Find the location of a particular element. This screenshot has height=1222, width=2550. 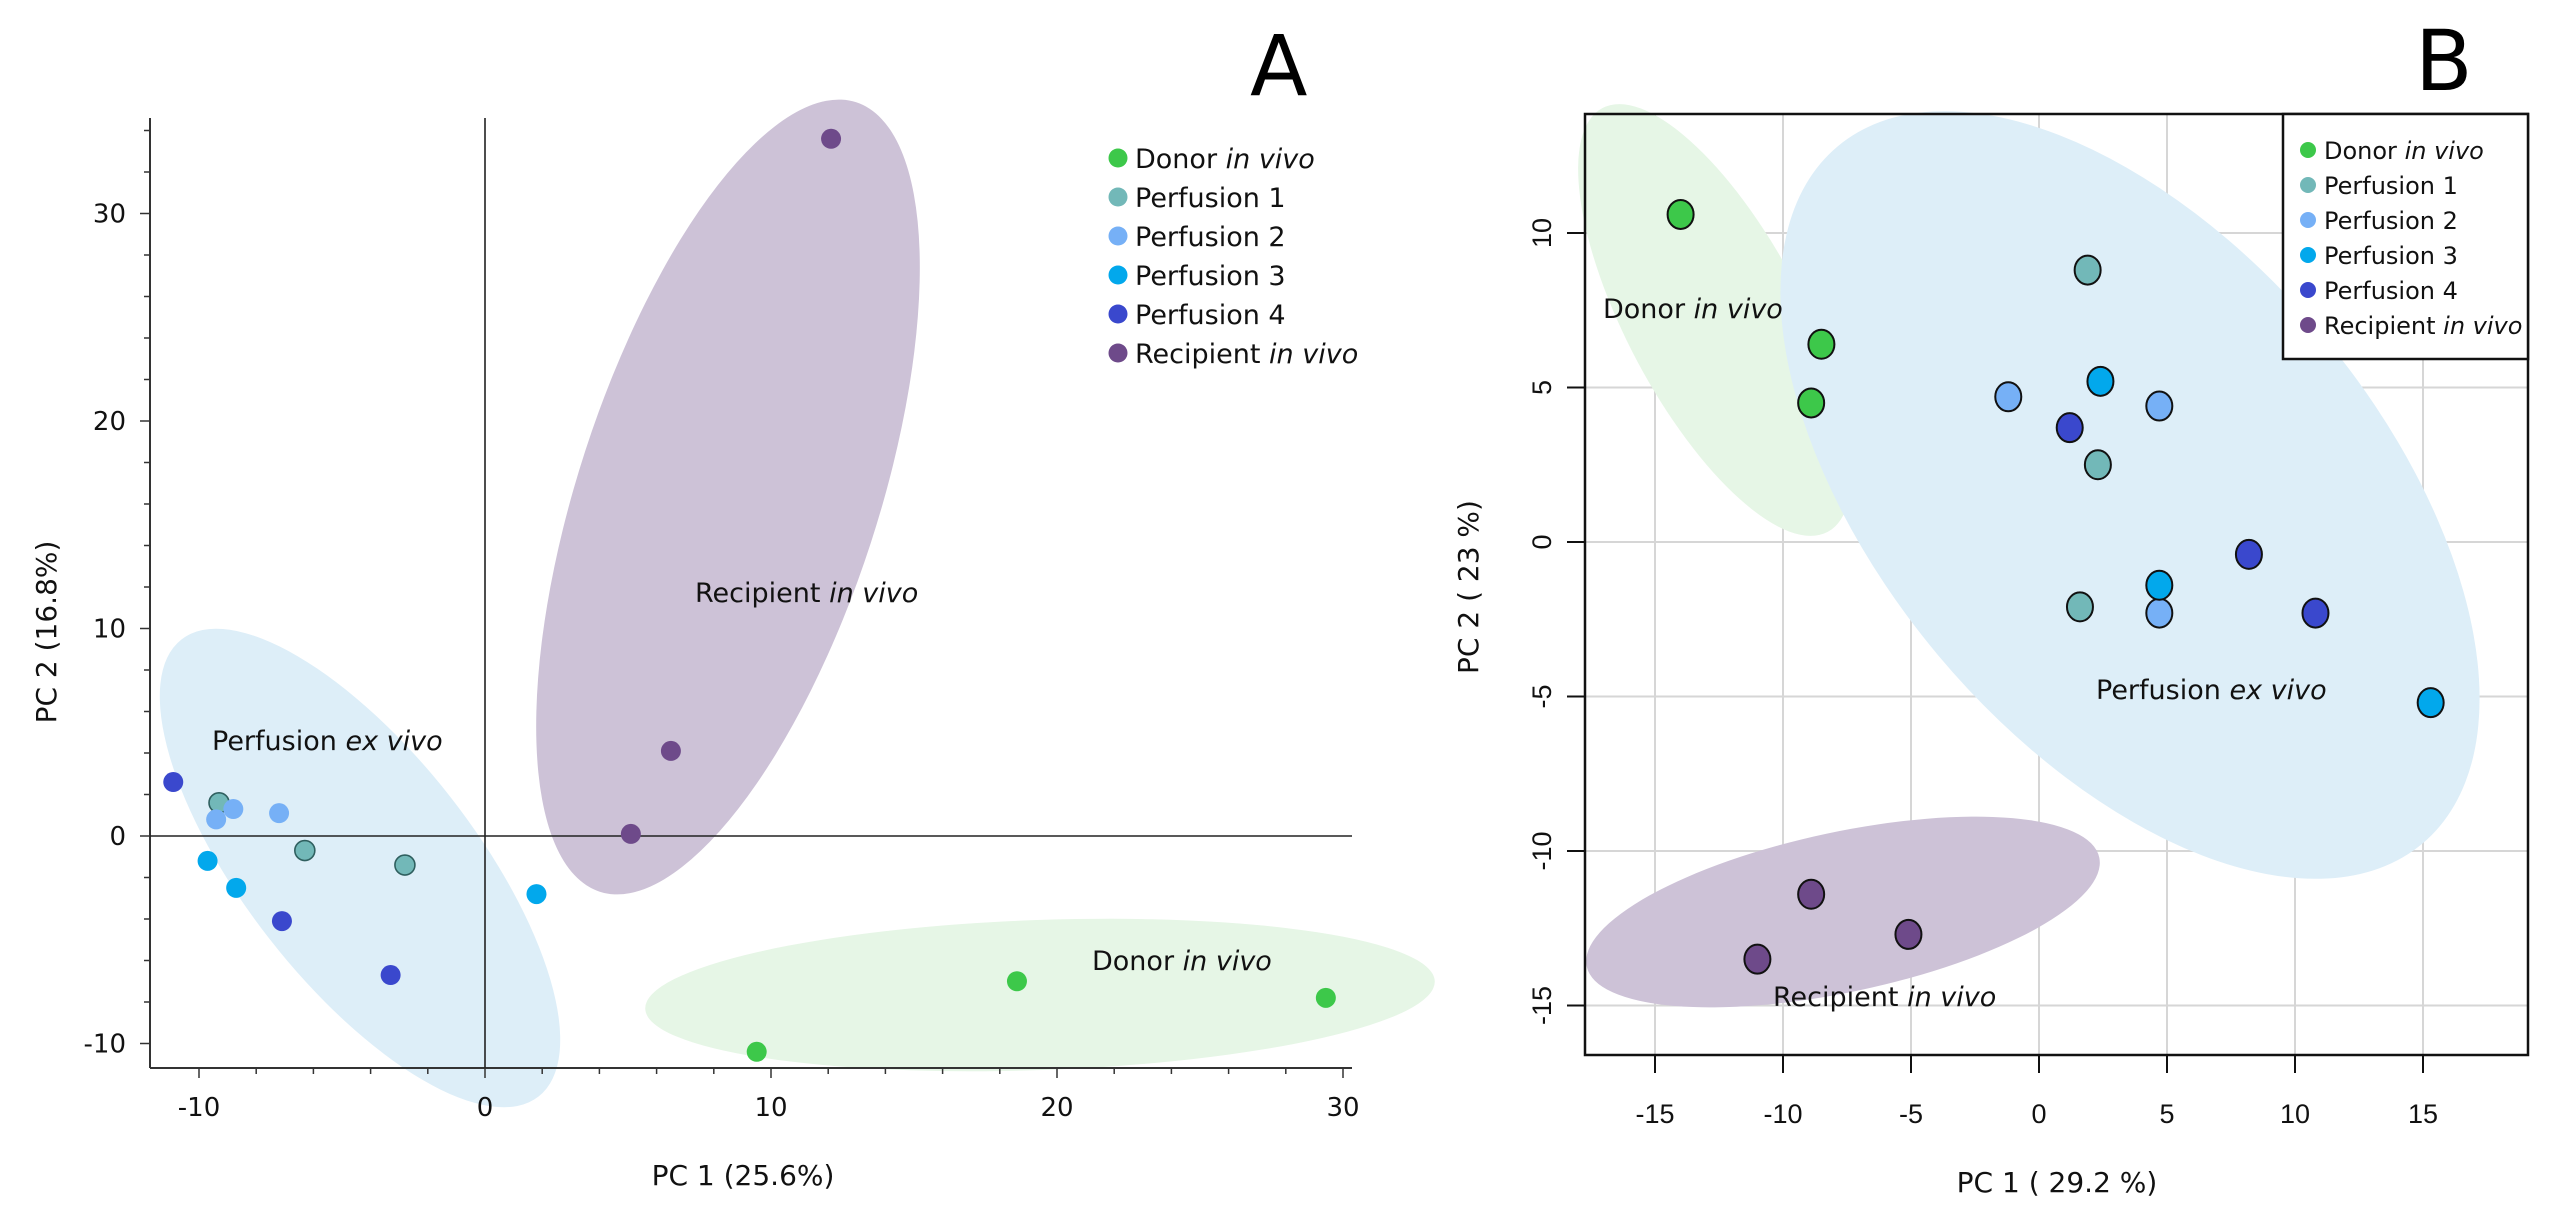

panel-a-letter: A is located at coordinates (1278, 66).